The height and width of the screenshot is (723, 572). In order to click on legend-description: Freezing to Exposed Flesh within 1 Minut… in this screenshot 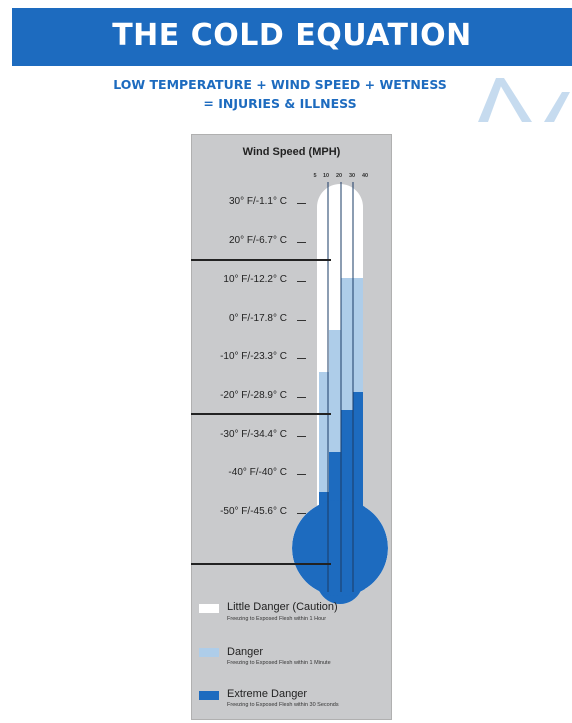, I will do `click(279, 663)`.